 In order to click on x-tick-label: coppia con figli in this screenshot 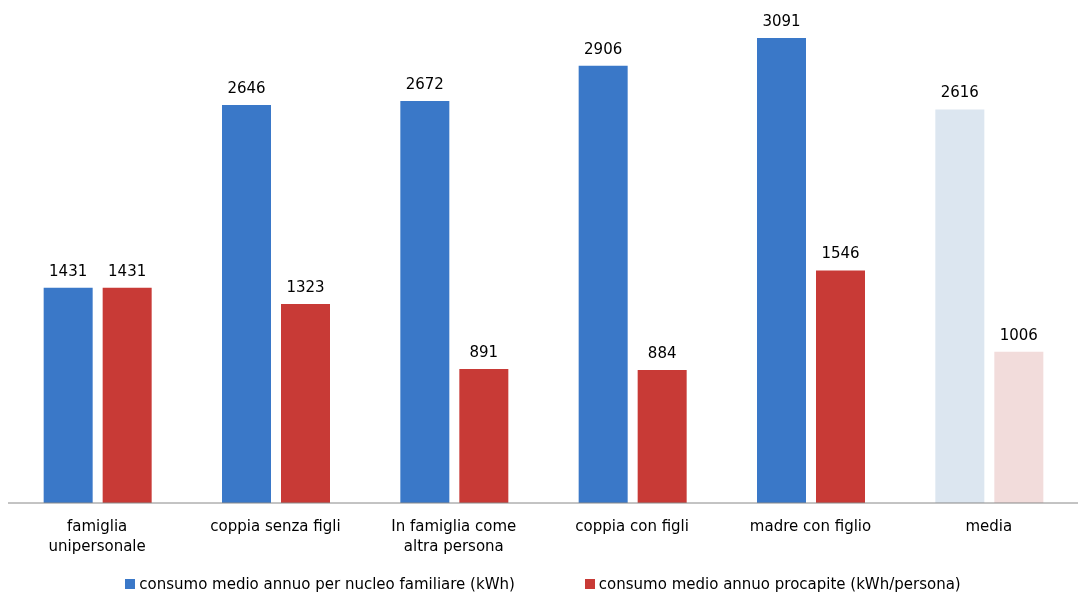, I will do `click(632, 526)`.